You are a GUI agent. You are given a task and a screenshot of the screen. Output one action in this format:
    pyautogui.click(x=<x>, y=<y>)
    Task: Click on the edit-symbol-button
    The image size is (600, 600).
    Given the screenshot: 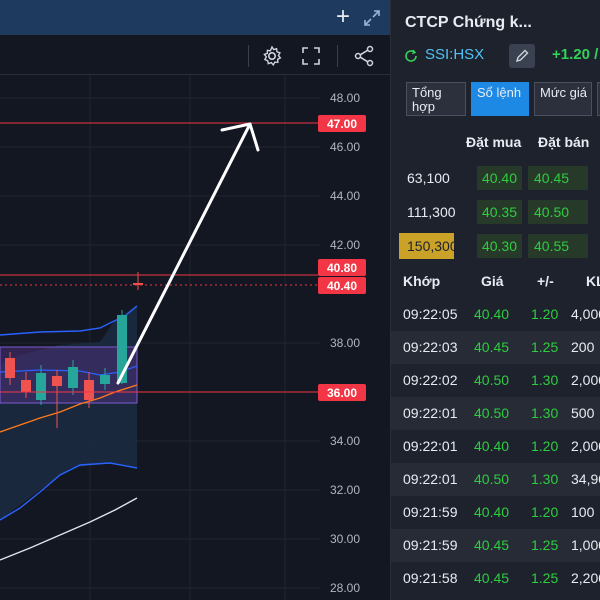 What is the action you would take?
    pyautogui.click(x=522, y=56)
    